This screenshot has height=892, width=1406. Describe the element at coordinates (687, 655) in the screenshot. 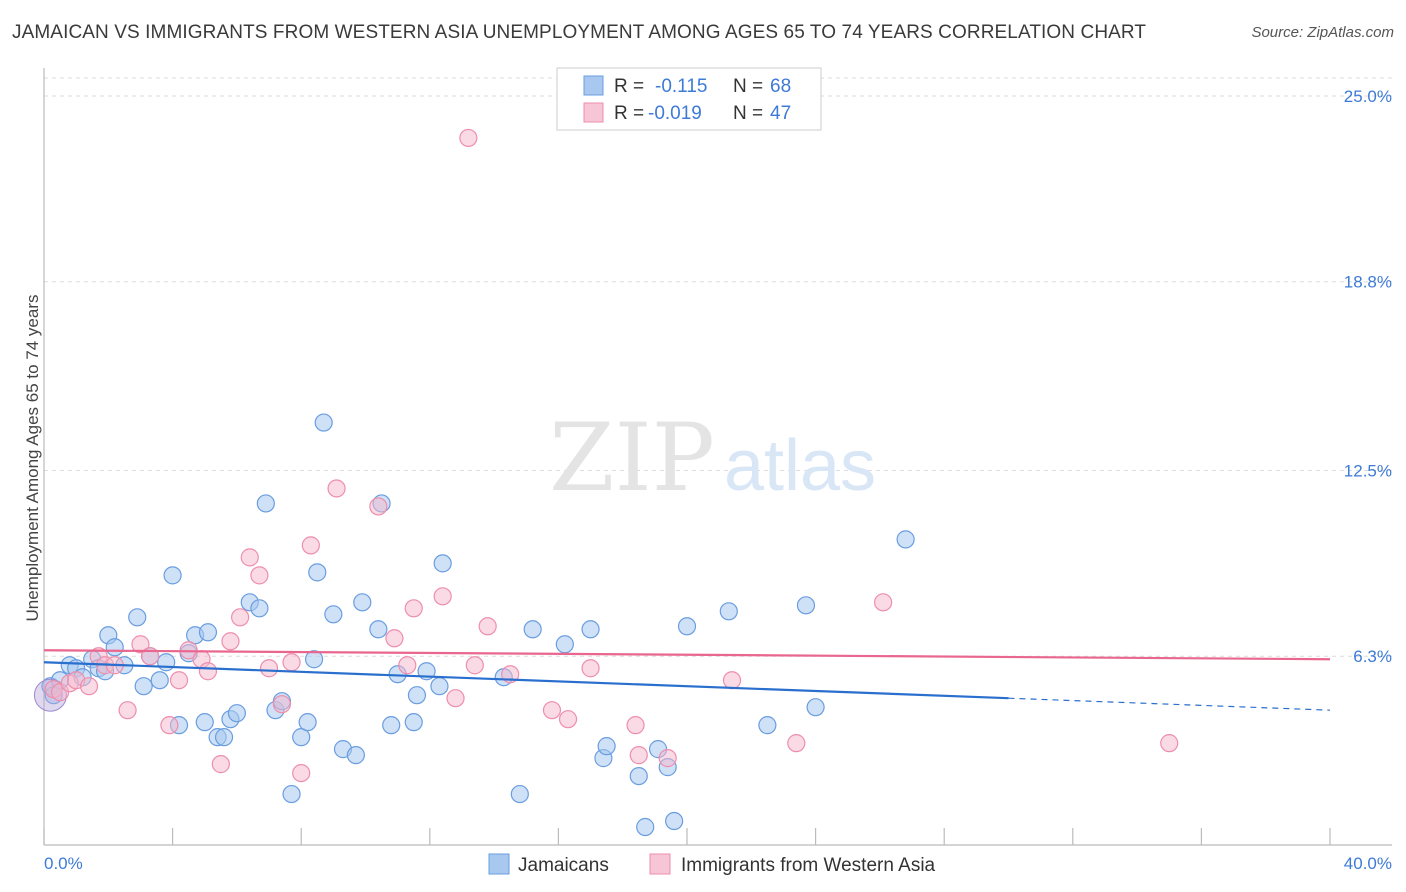

I see `trendline-western-asia` at that location.